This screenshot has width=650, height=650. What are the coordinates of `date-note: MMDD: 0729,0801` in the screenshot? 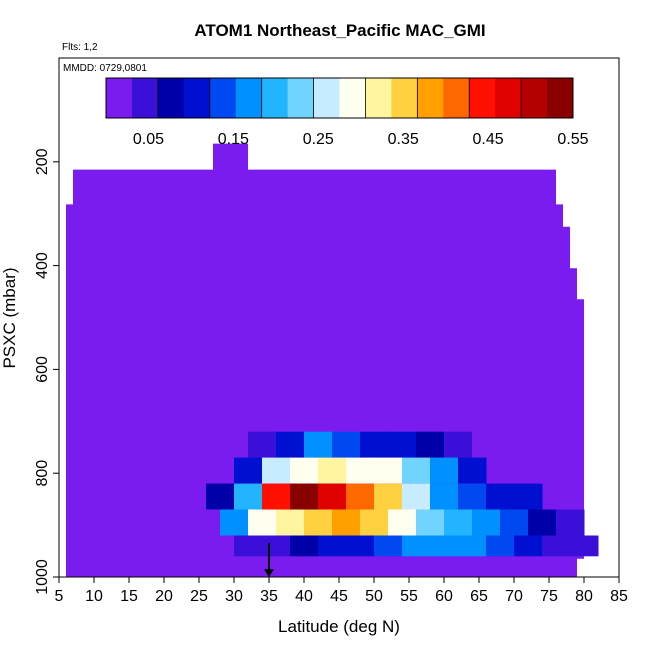 It's located at (105, 68).